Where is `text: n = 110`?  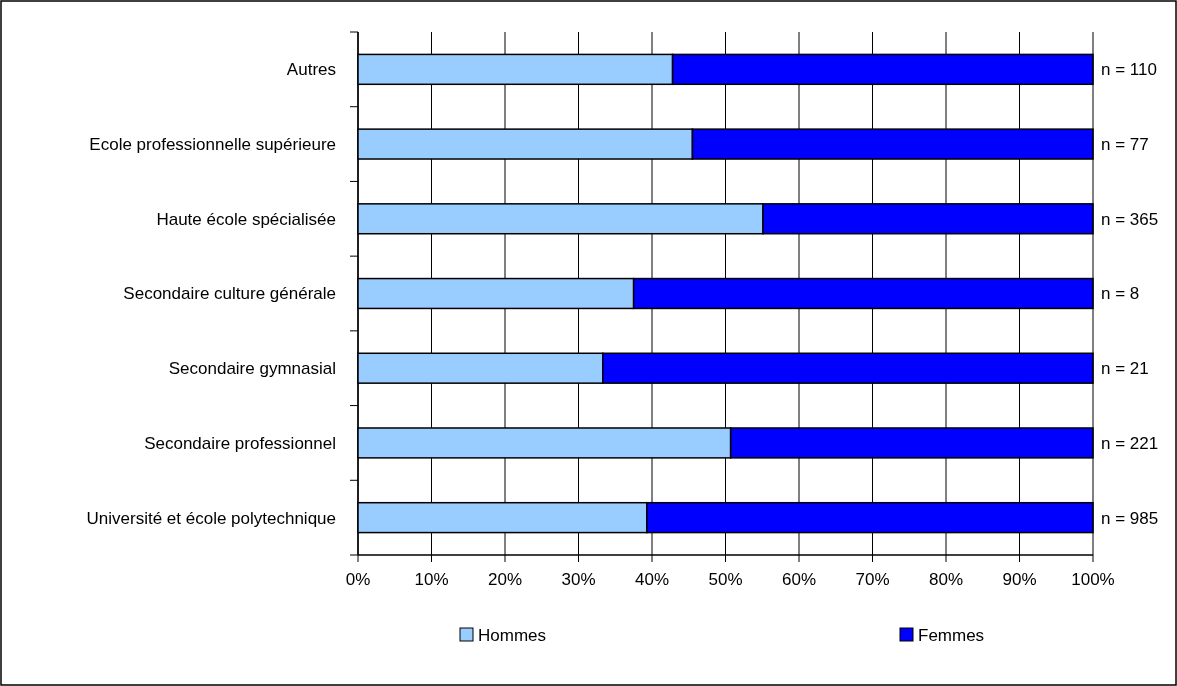 text: n = 110 is located at coordinates (1129, 70).